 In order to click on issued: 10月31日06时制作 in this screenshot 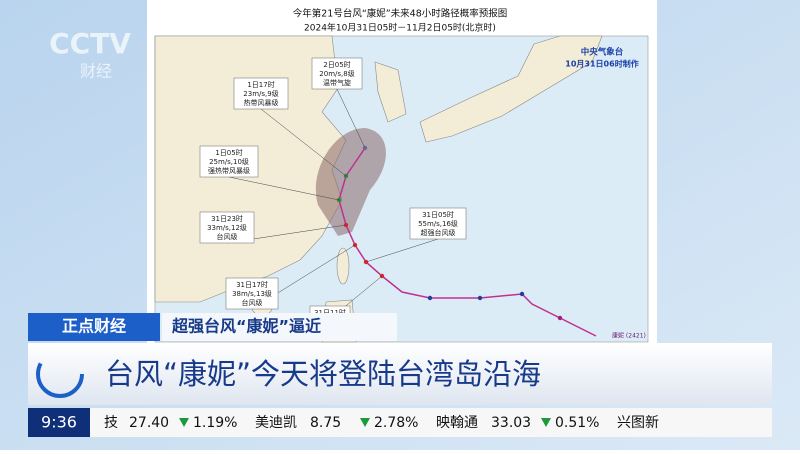, I will do `click(601, 64)`.